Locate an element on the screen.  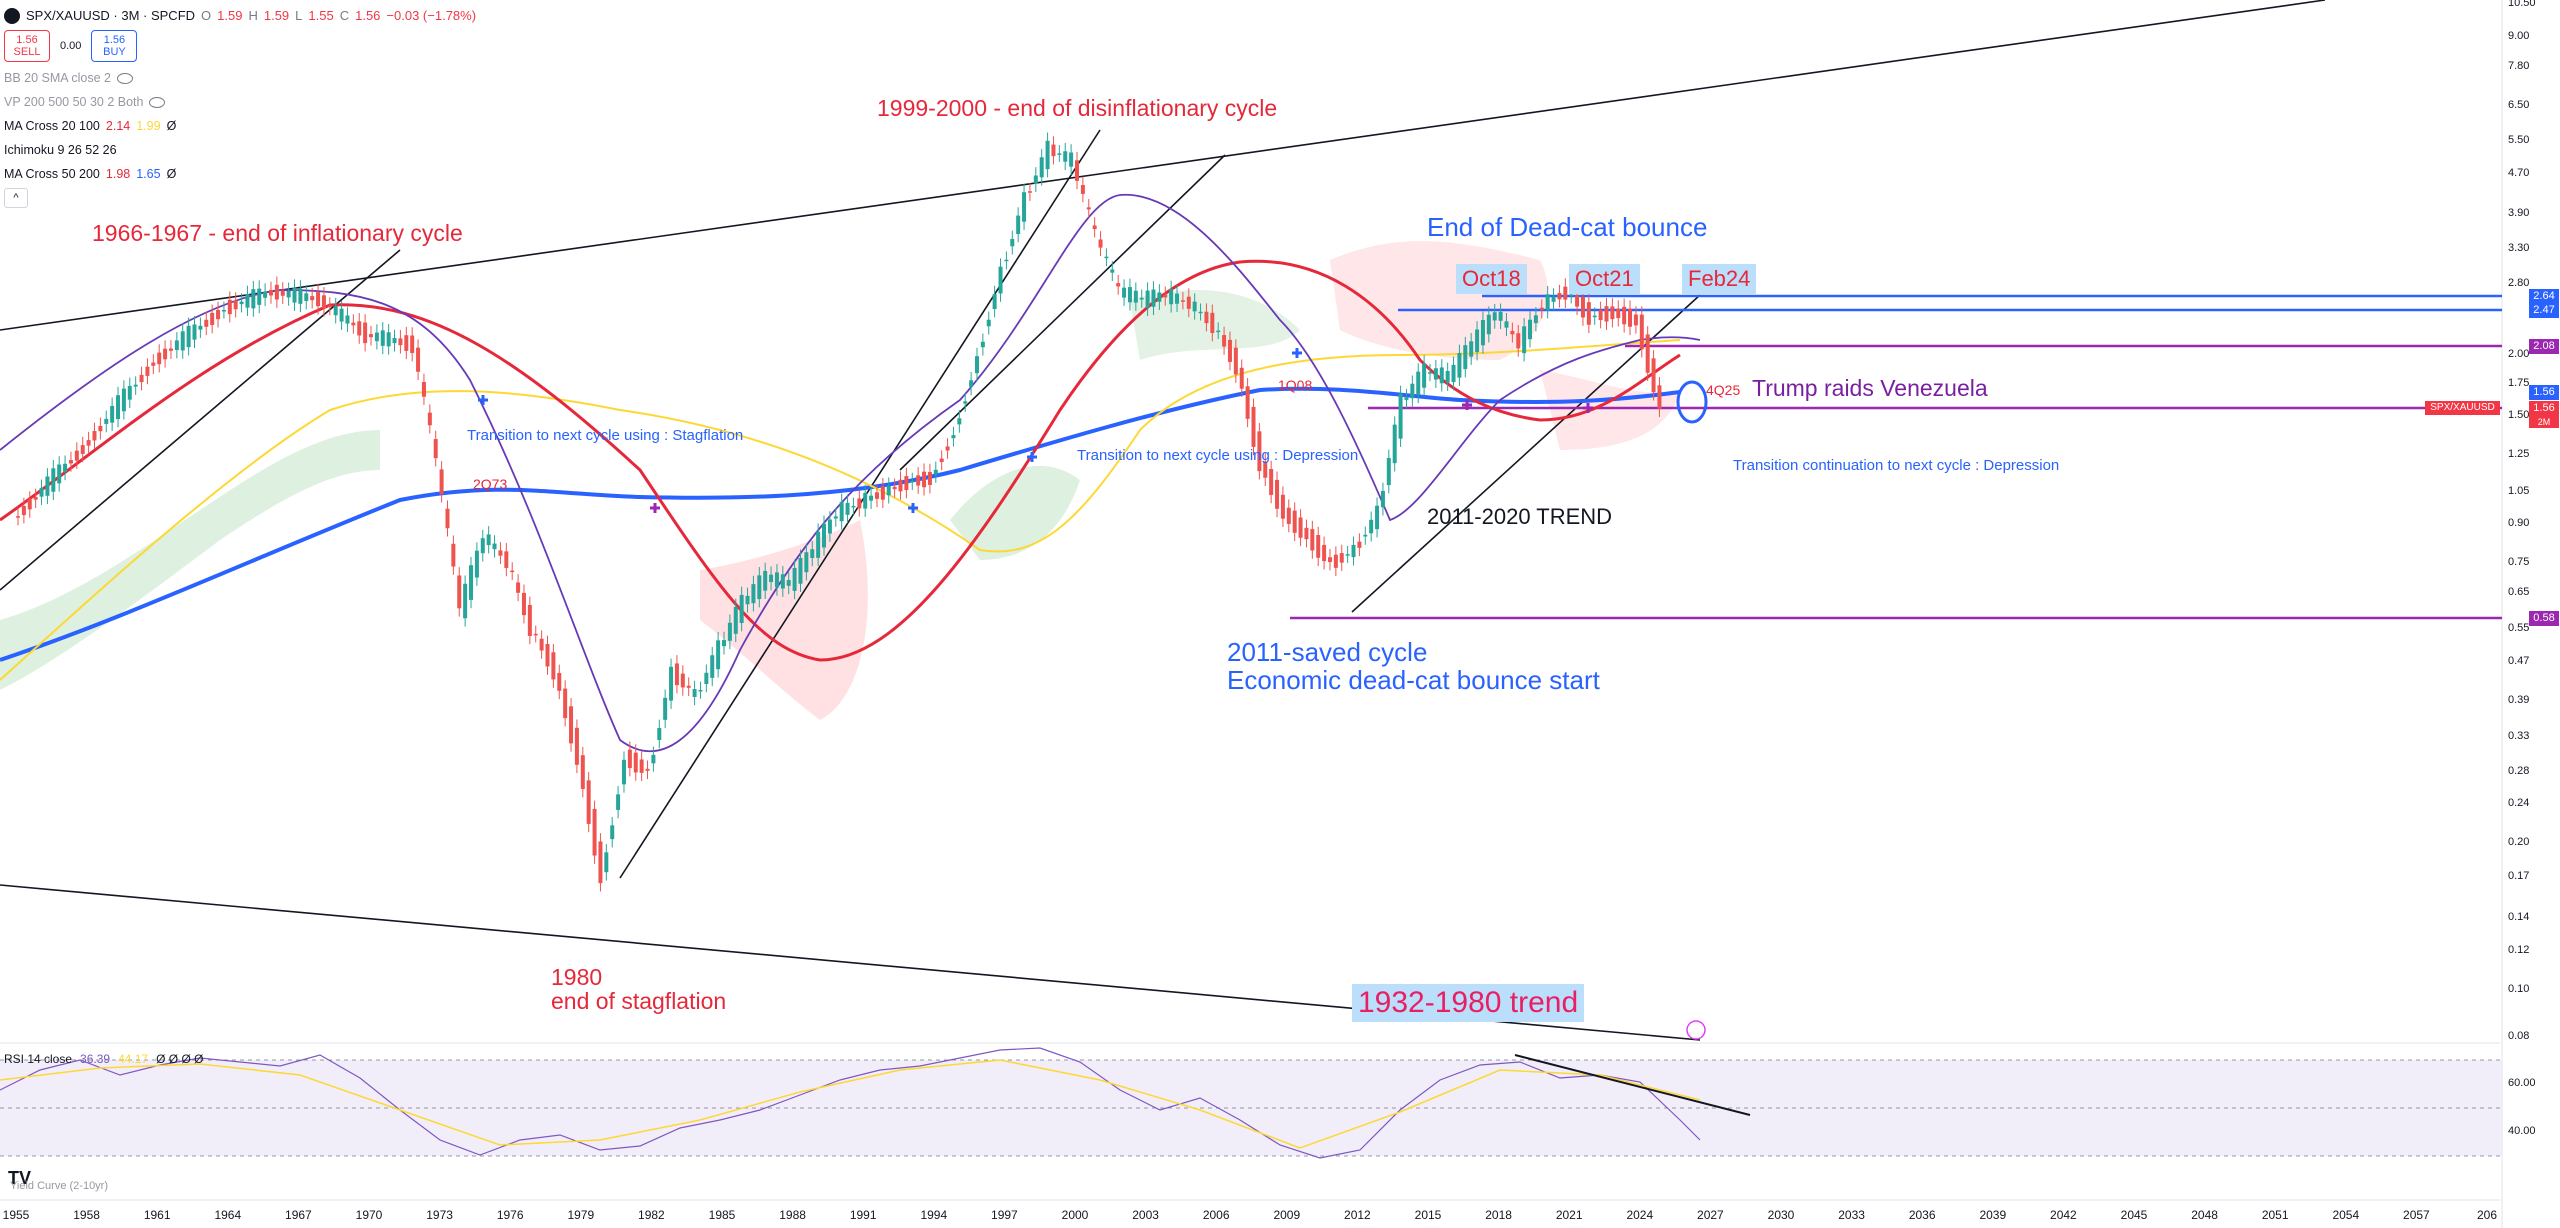
rsi-ma-value: 44.17 is located at coordinates (133, 1059).